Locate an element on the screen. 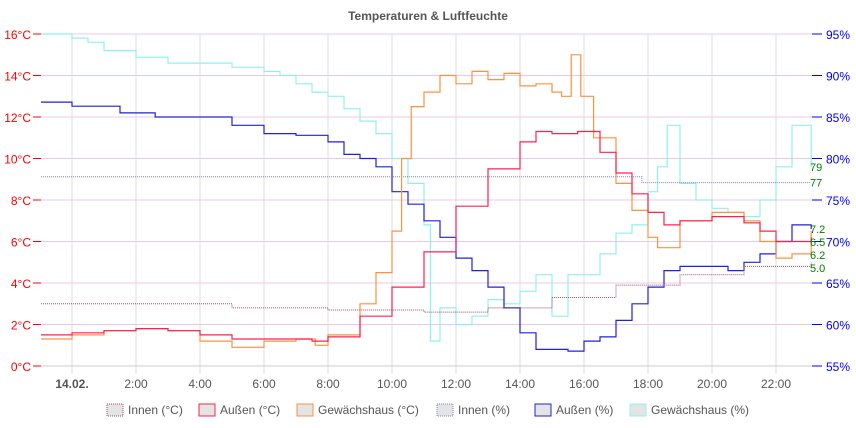 The width and height of the screenshot is (856, 428). y-left-tick-label: 0°C is located at coordinates (21, 367).